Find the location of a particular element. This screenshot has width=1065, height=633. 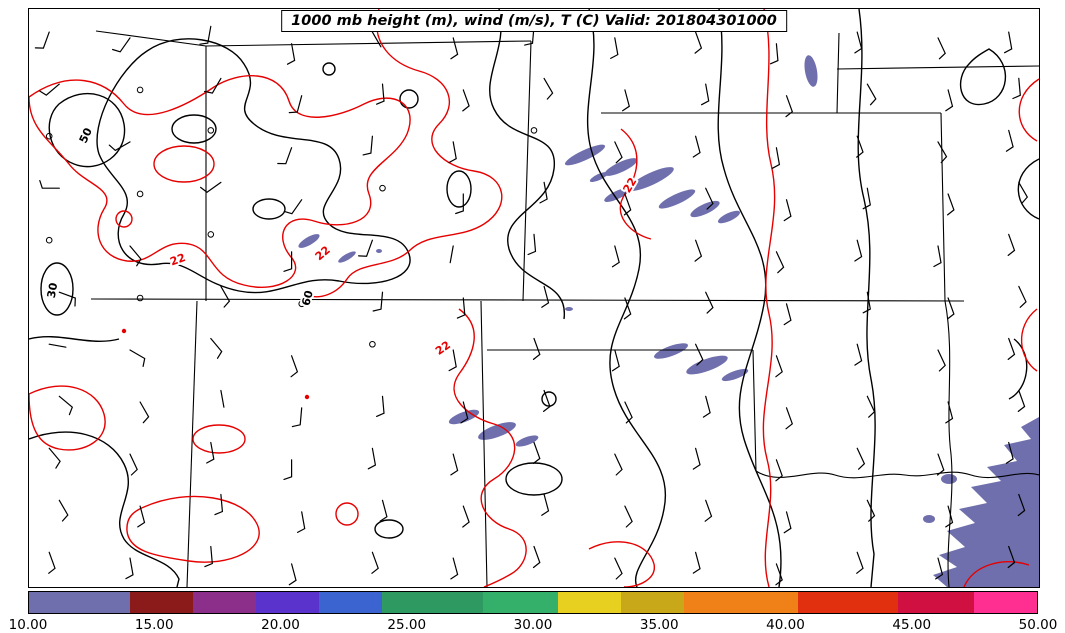

colorbar-segments is located at coordinates (533, 602).